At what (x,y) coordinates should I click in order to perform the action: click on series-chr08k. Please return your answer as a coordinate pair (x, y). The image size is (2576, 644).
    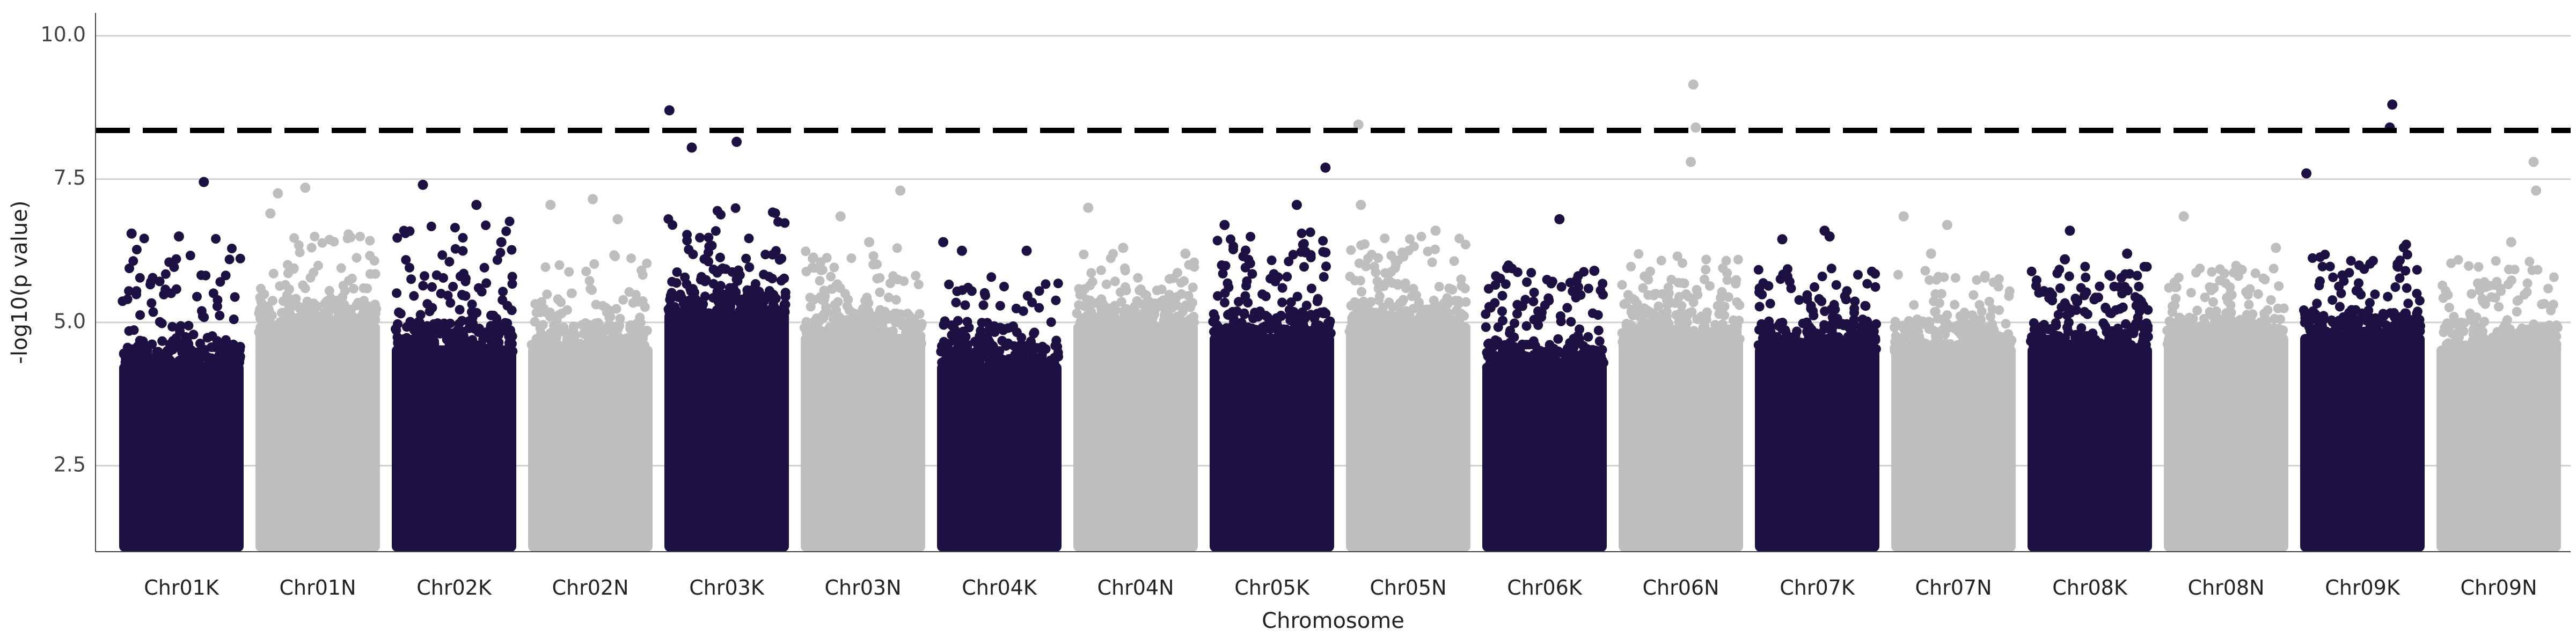
    Looking at the image, I should click on (2089, 388).